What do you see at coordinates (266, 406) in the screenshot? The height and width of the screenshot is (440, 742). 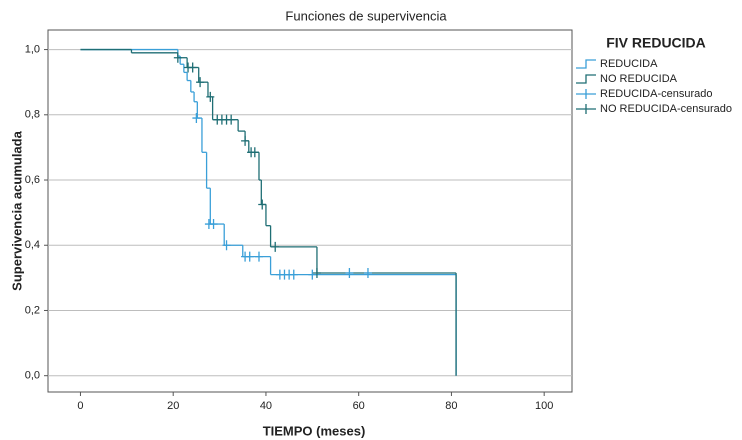 I see `x-tick-label: 40` at bounding box center [266, 406].